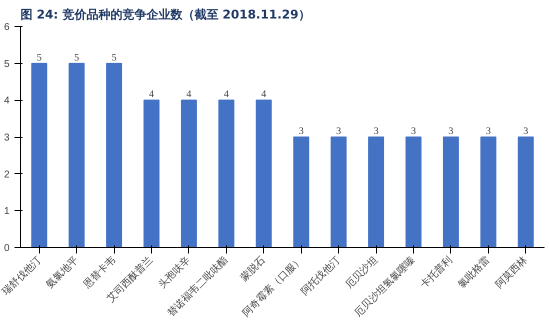 This screenshot has height=325, width=549. Describe the element at coordinates (62, 272) in the screenshot. I see `x-tick-label: 氨氯地平` at that location.